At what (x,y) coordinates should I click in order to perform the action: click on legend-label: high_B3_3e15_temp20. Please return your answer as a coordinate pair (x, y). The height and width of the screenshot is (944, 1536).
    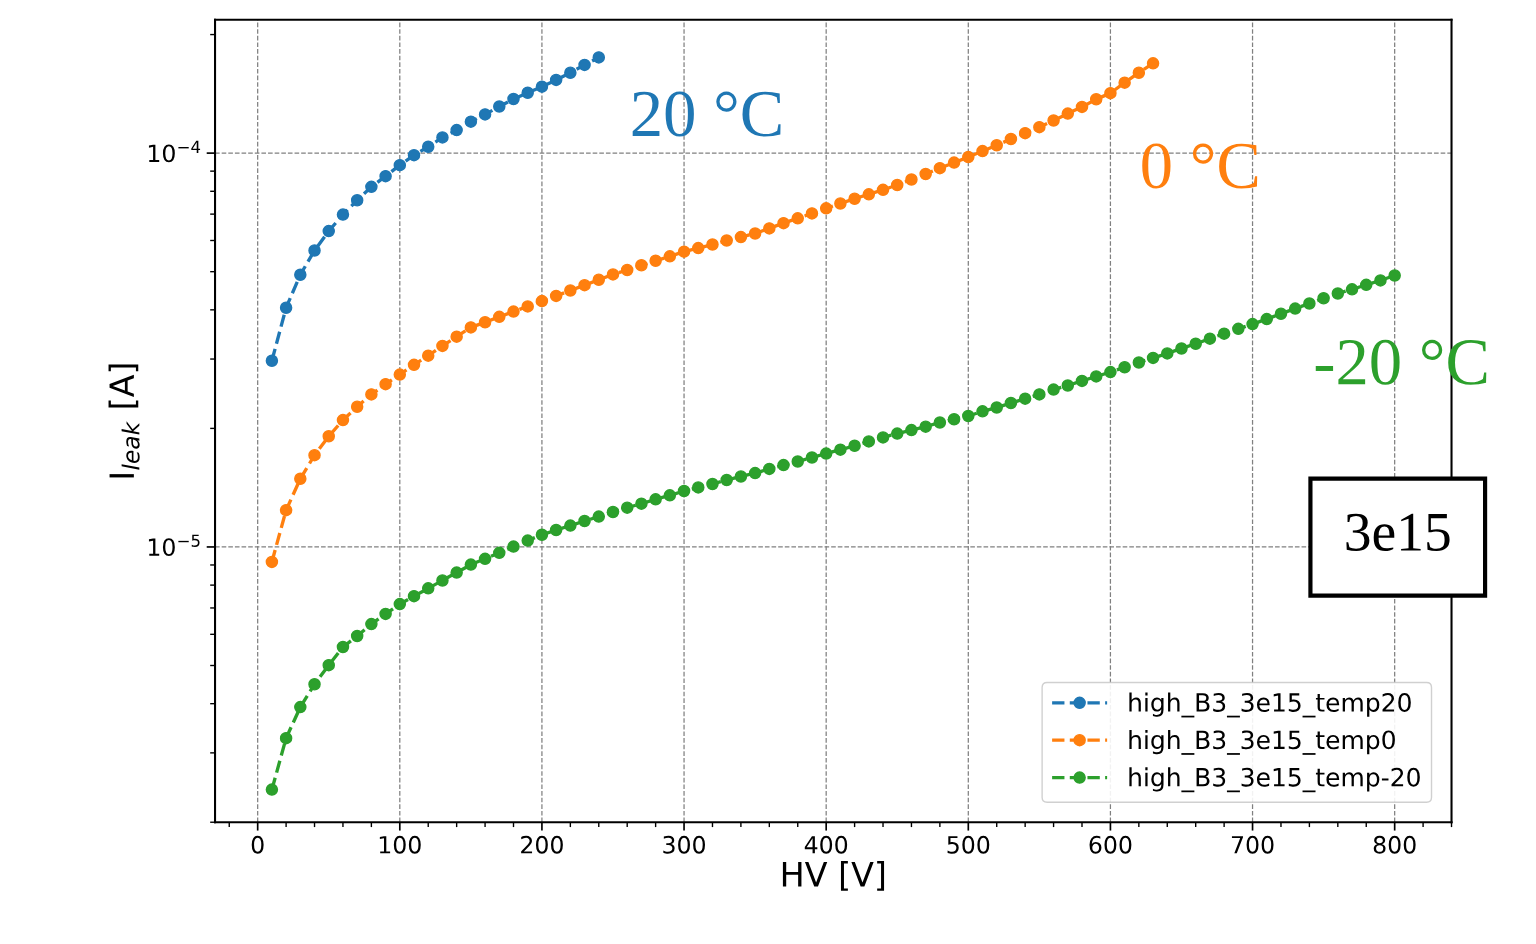
    Looking at the image, I should click on (1270, 705).